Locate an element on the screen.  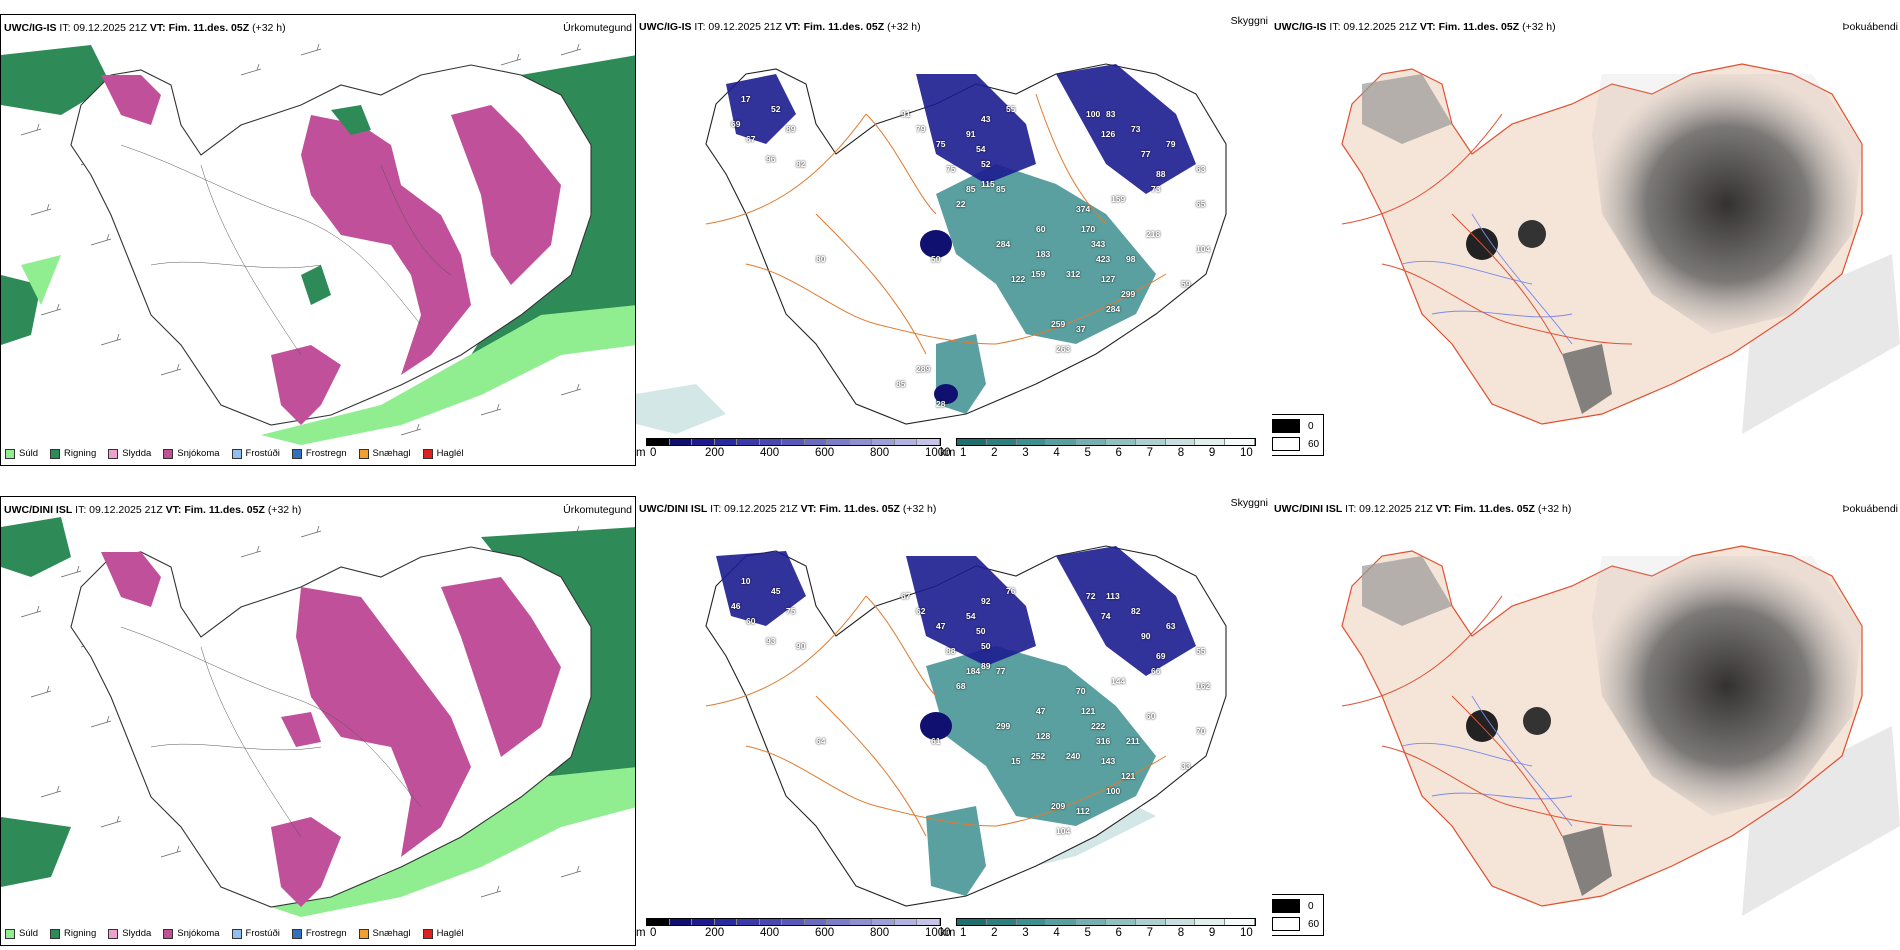
colorbar-tick: 1000 is located at coordinates (938, 933).